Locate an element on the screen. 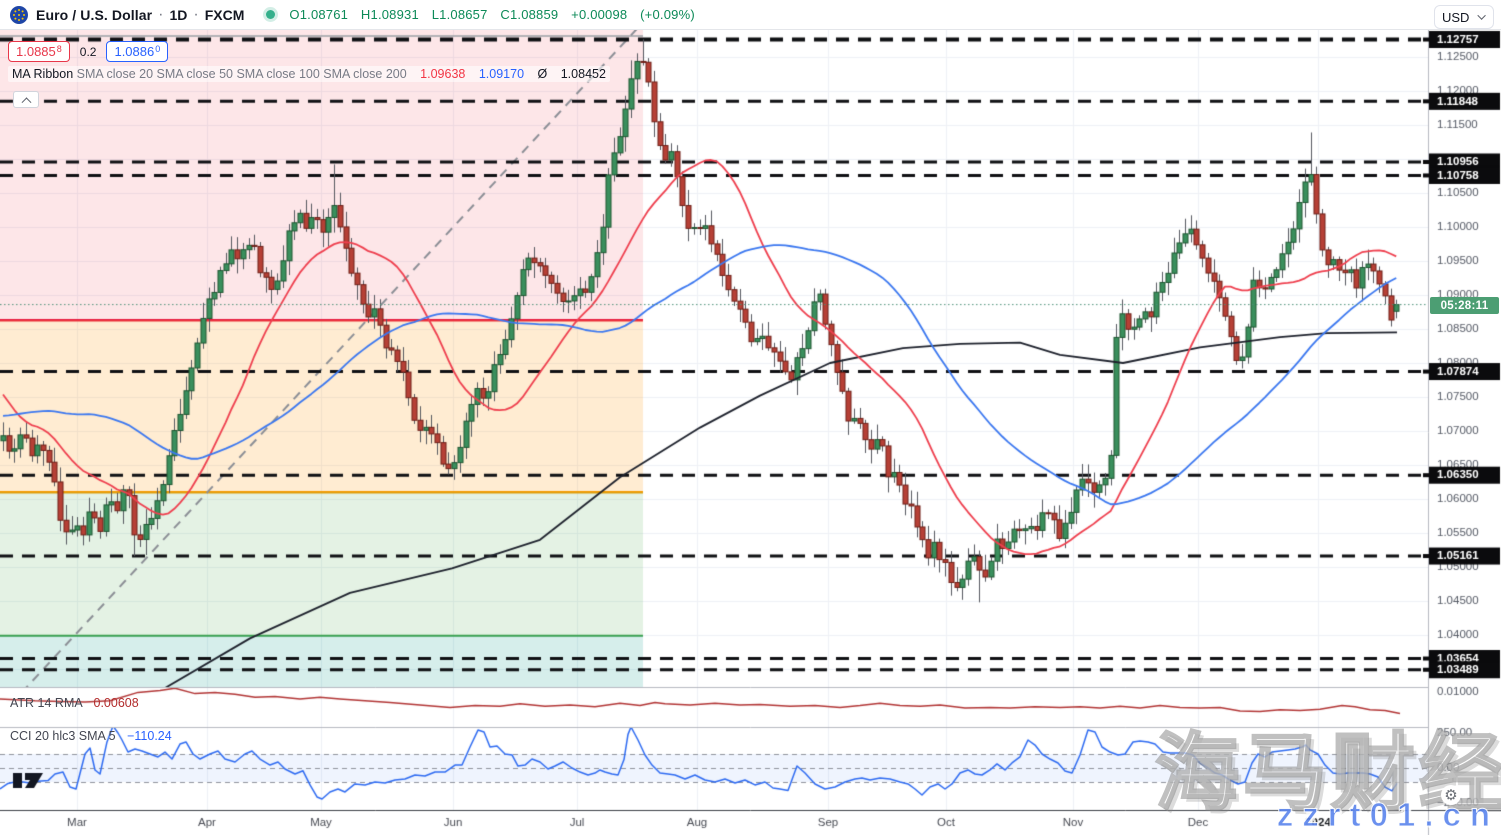 The height and width of the screenshot is (835, 1501). currency-dropdown: USD is located at coordinates (1464, 17).